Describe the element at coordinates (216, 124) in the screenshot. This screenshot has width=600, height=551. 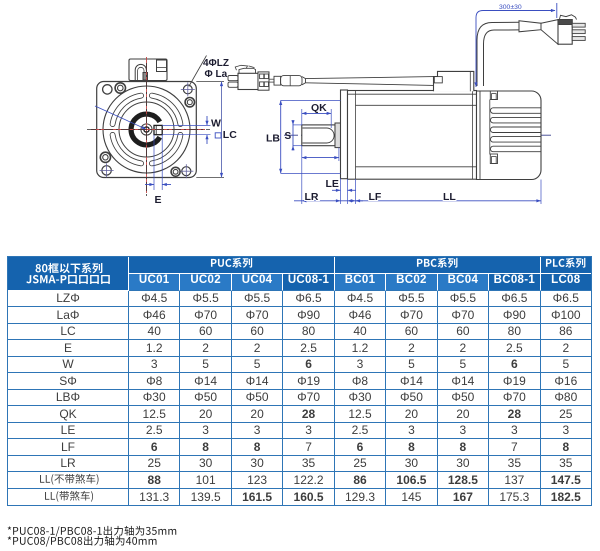
I see `svg-text: W` at that location.